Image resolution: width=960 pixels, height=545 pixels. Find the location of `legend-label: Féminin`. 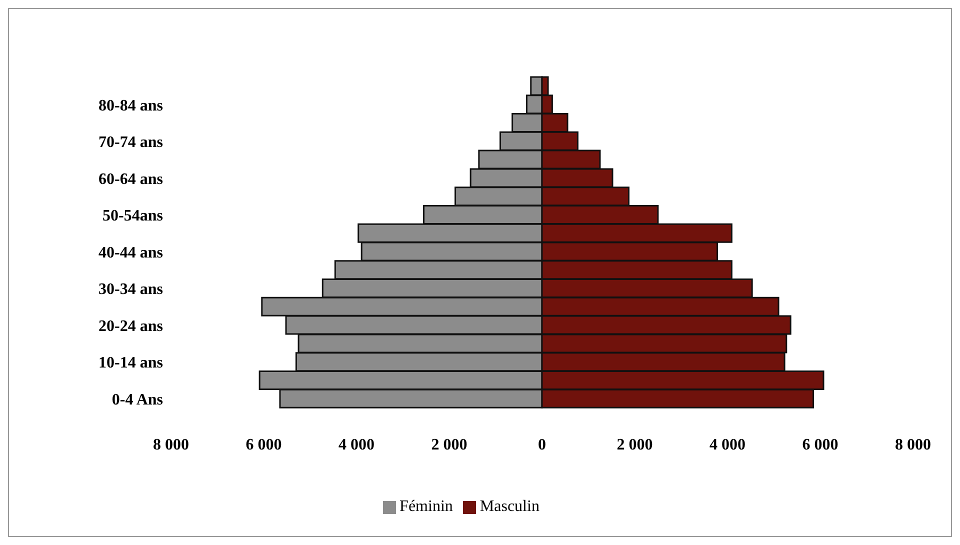

legend-label: Féminin is located at coordinates (426, 506).